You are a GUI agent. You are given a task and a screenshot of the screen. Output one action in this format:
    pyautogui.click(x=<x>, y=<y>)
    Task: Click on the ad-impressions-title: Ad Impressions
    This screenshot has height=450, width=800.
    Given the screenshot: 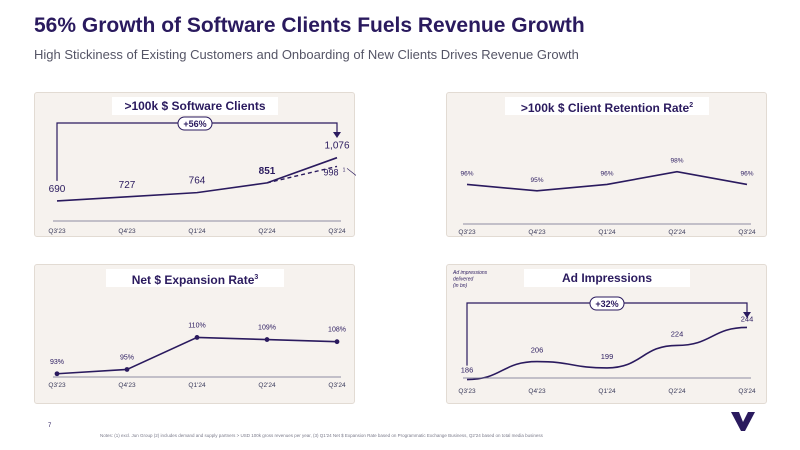 What is the action you would take?
    pyautogui.click(x=607, y=278)
    